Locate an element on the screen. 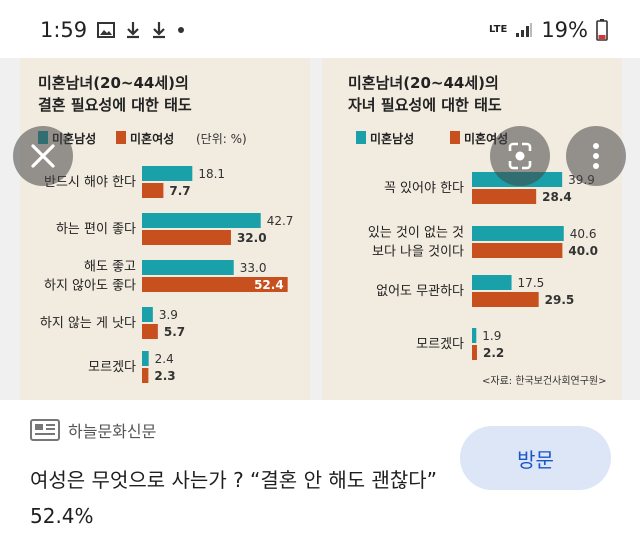  battery-percent: 19% is located at coordinates (564, 30).